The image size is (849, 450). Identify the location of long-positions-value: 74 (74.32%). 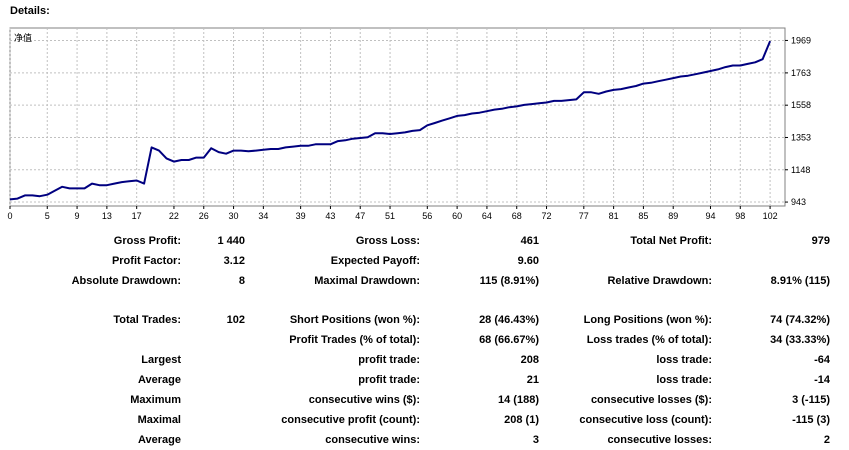
(800, 320).